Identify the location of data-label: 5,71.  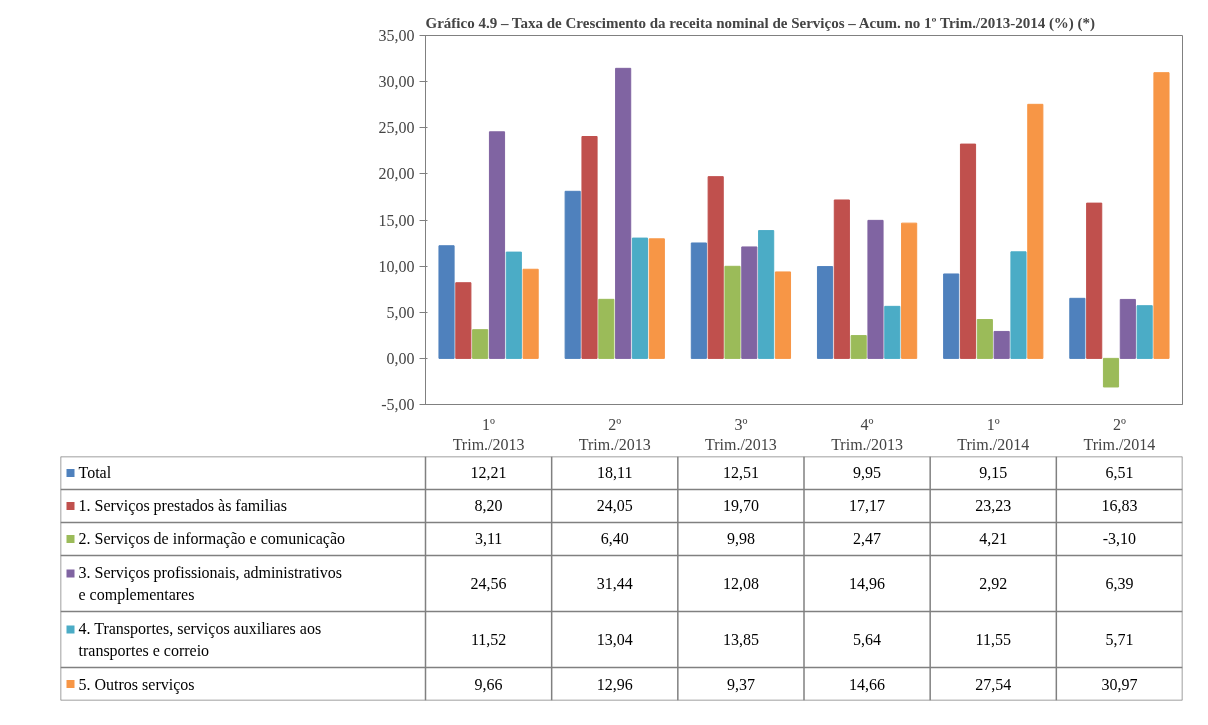
(1119, 639).